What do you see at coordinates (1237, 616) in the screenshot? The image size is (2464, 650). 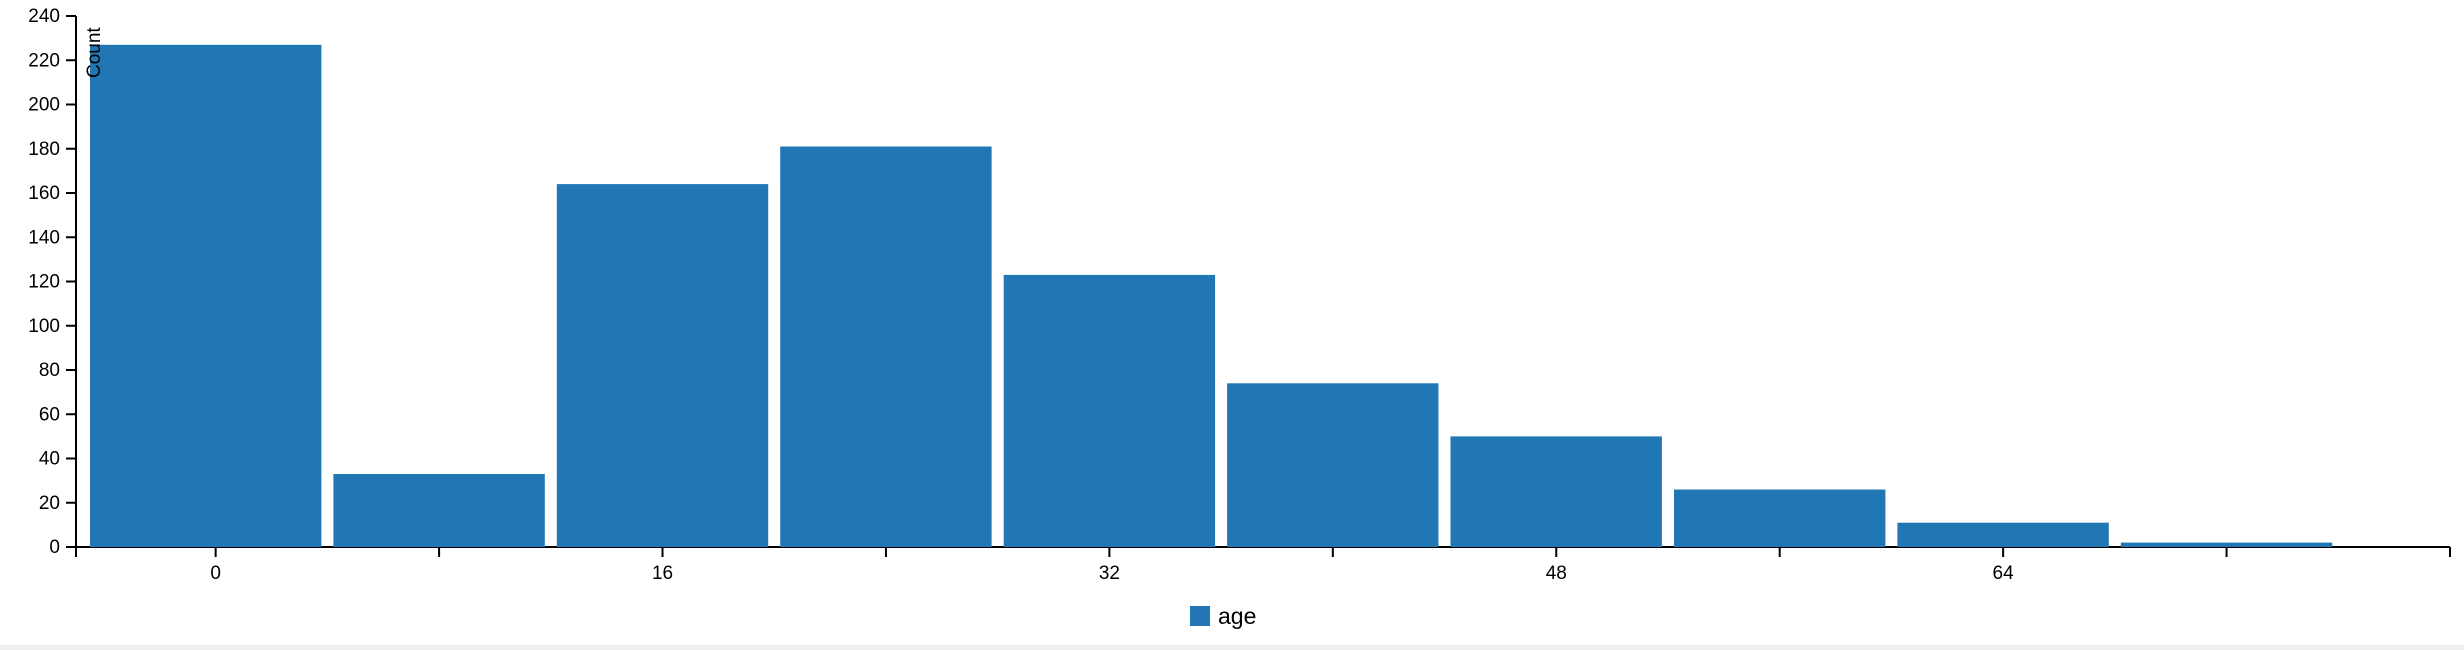 I see `legend-label-age: age` at bounding box center [1237, 616].